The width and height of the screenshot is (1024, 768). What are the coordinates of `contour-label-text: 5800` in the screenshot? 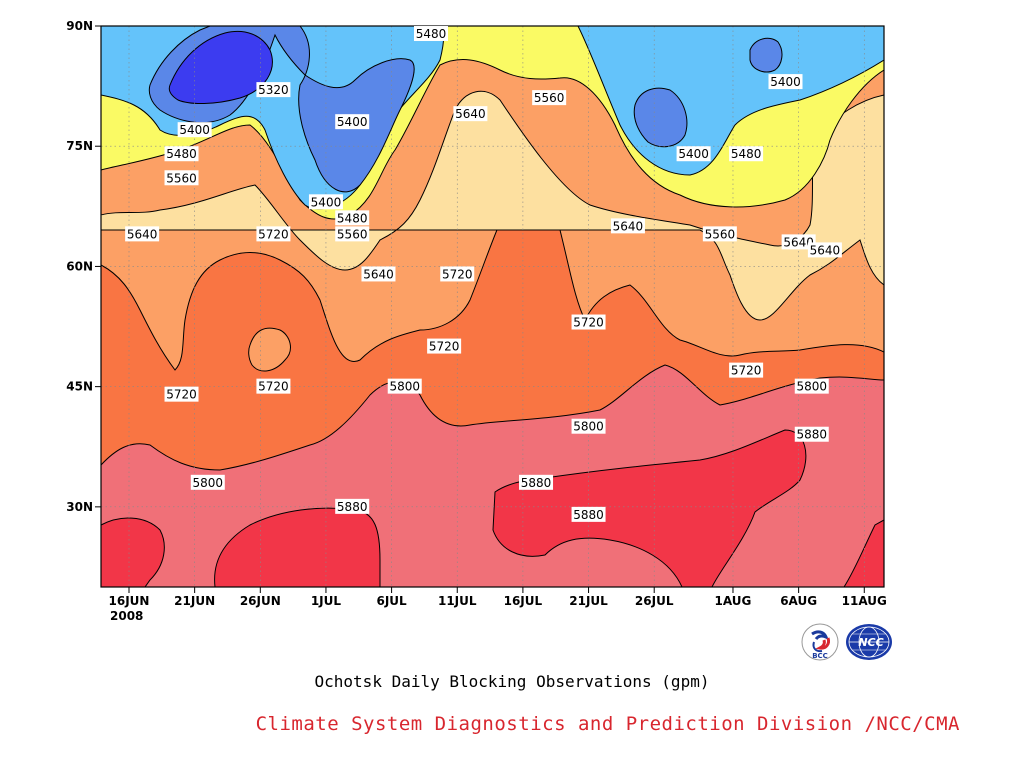 It's located at (208, 483).